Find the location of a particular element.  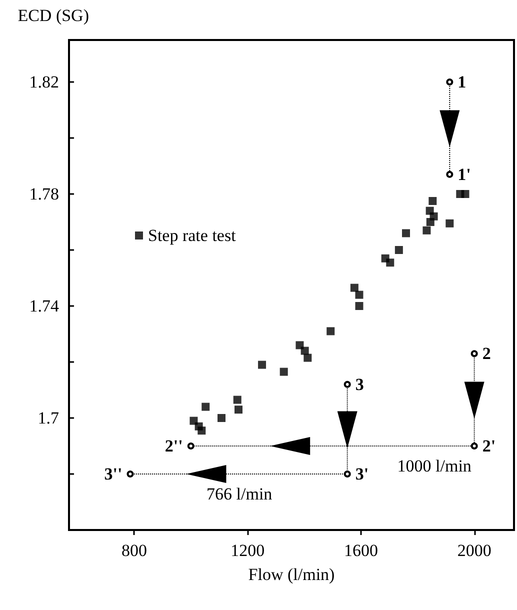

y-tick-label: 1.82 is located at coordinates (44, 82).